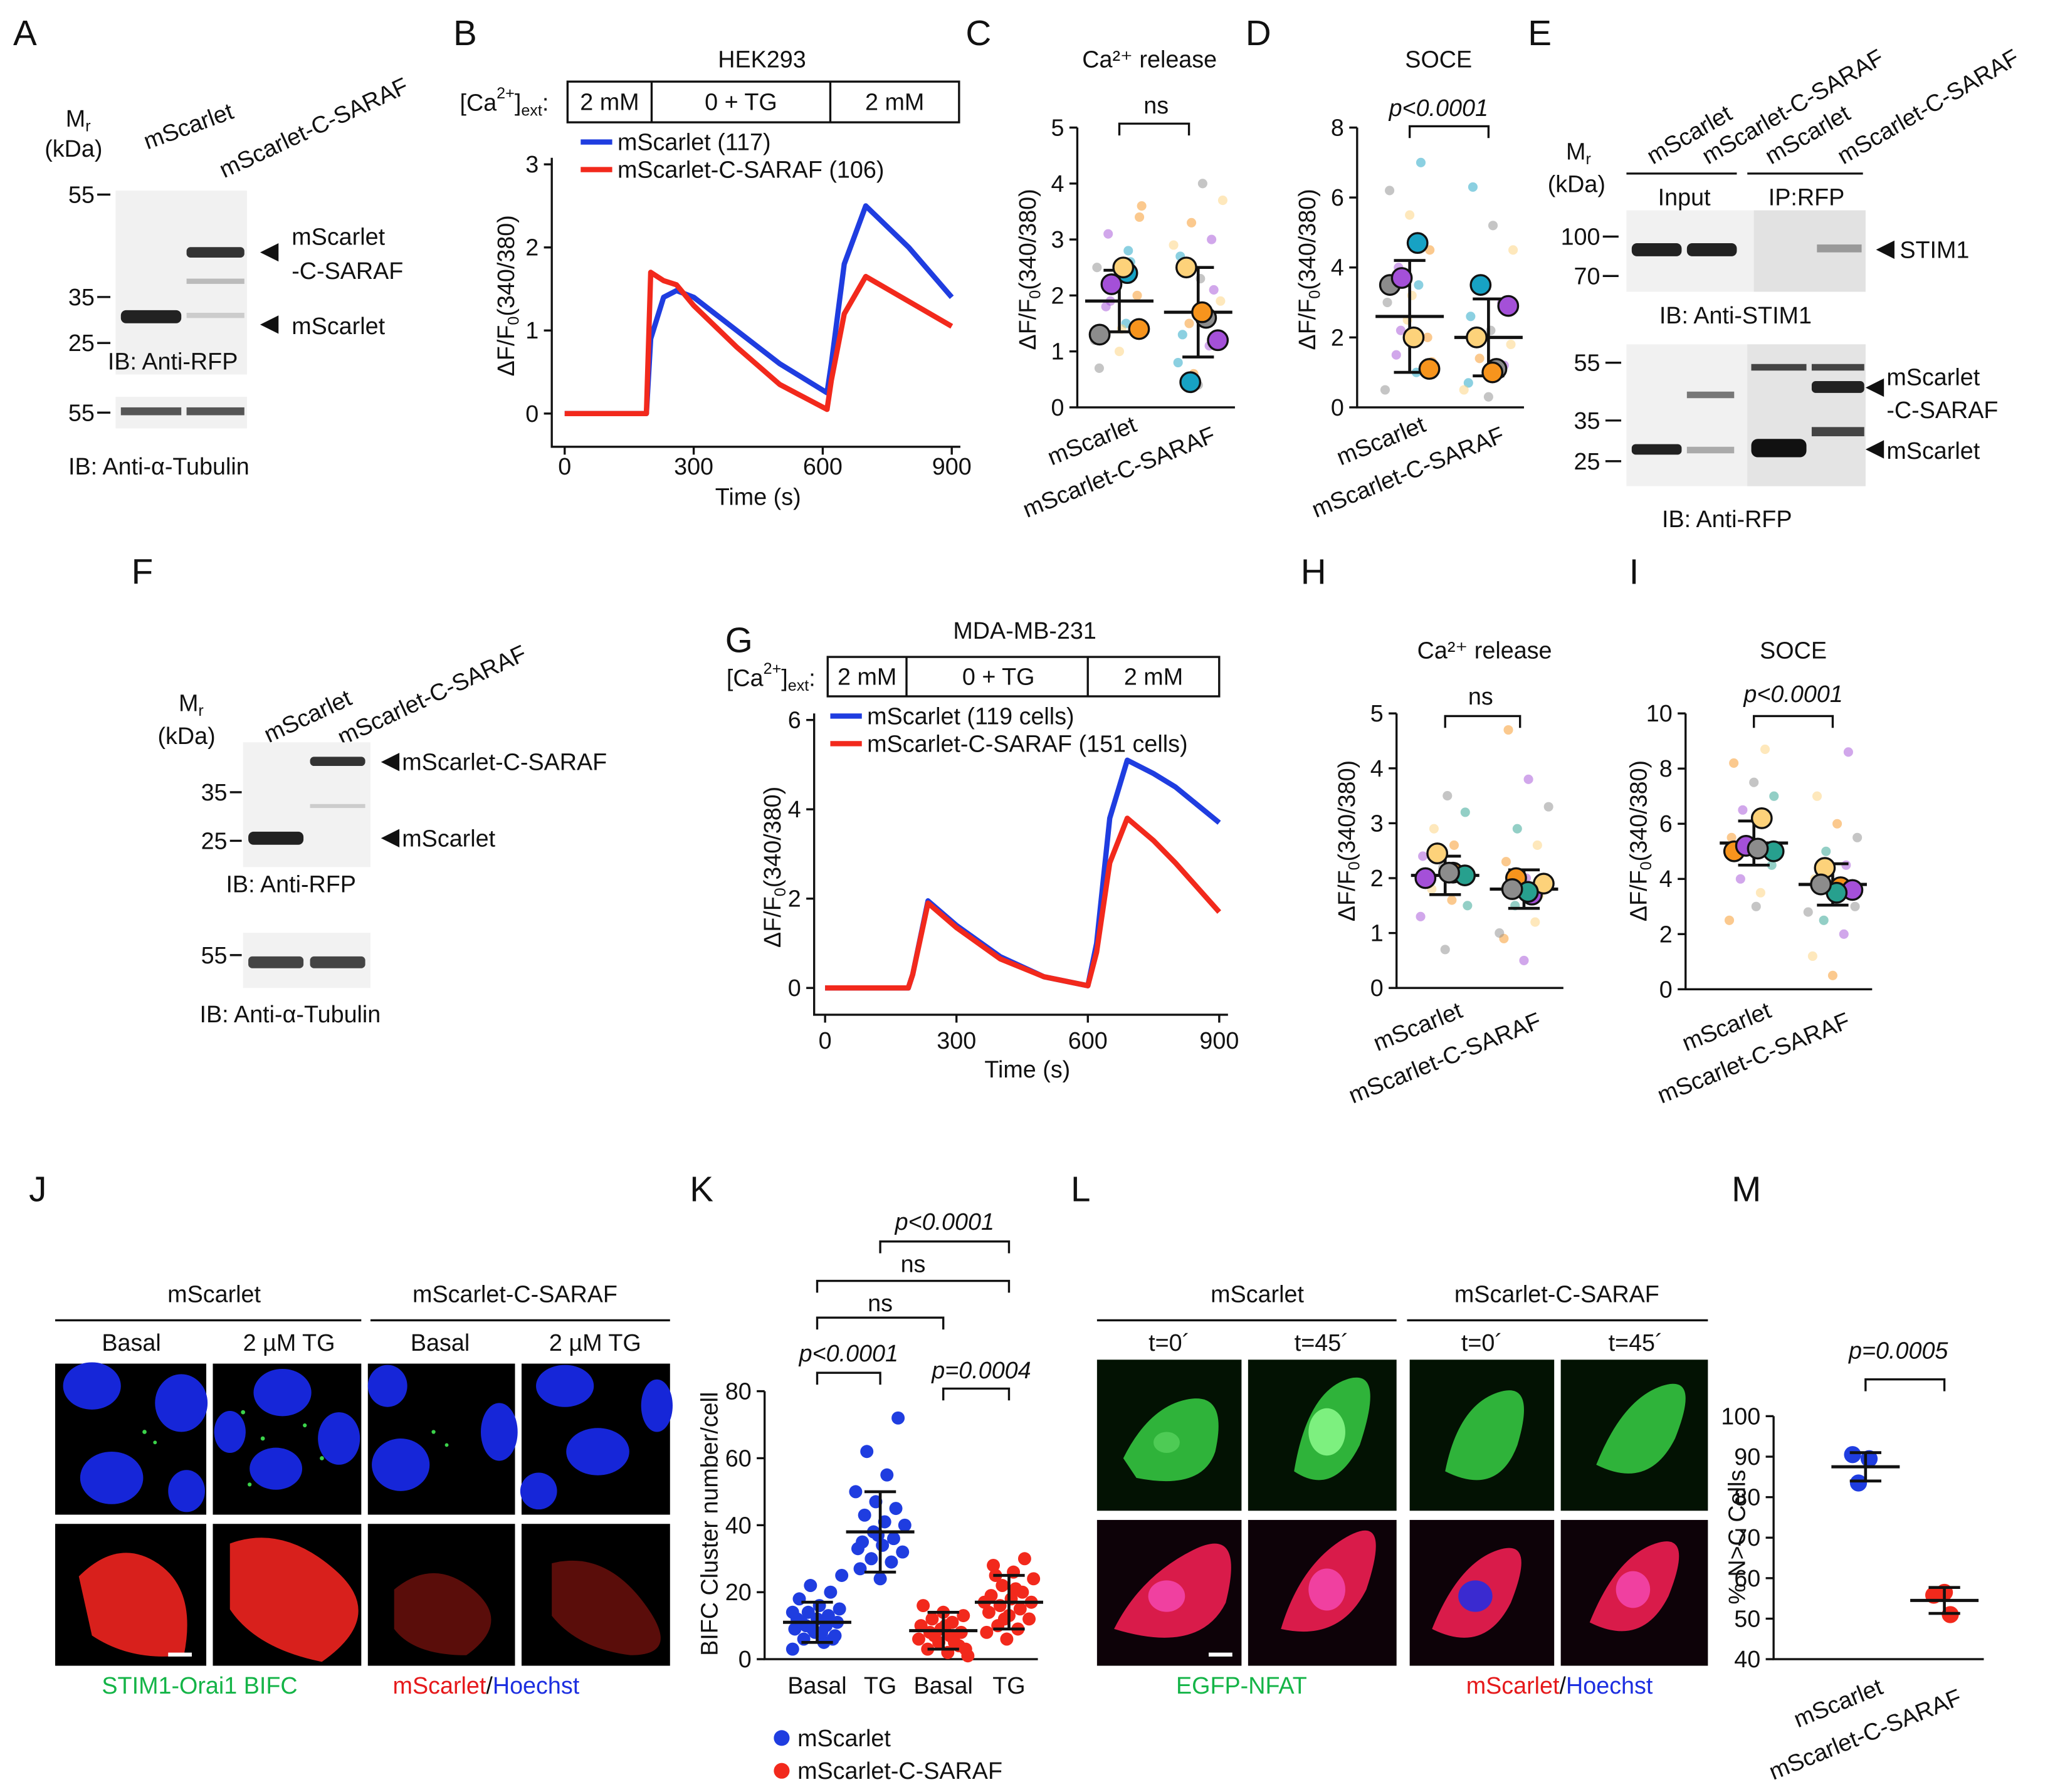 The image size is (2060, 1792). I want to click on group-label: Input, so click(1684, 197).